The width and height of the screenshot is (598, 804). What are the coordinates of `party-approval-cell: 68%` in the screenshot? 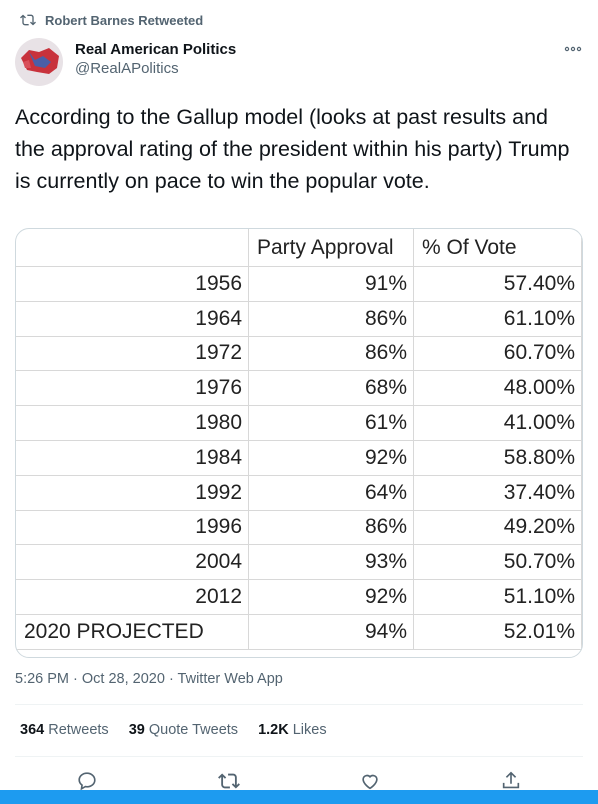 It's located at (331, 388).